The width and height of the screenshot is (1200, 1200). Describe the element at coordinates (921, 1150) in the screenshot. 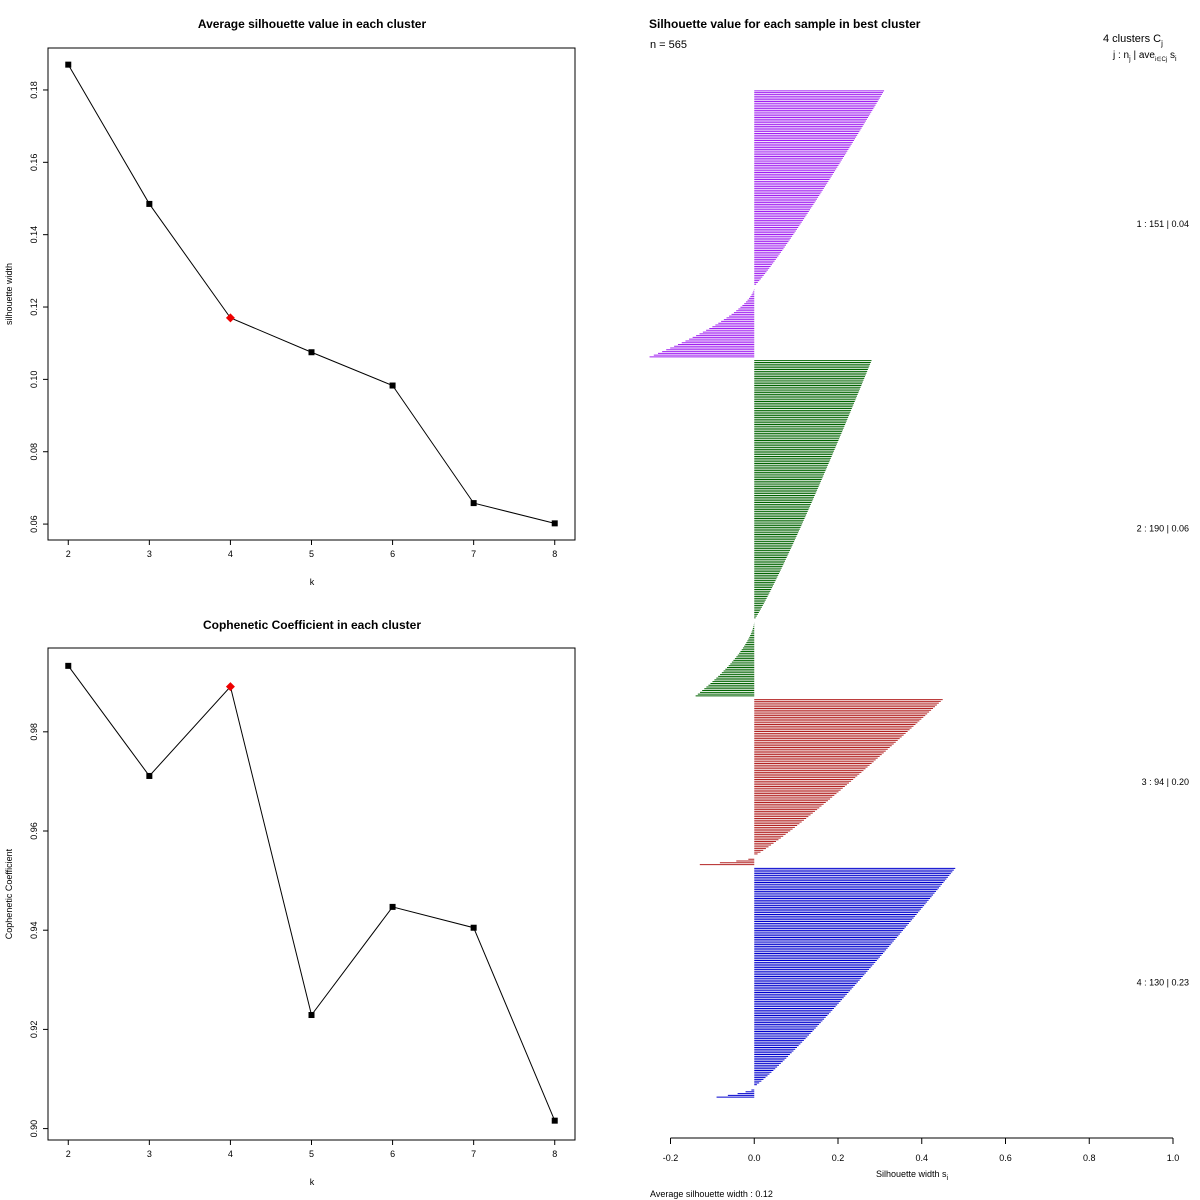

I see `silhouette-width-axis: -0.2 0.0 0.2 0.4 0.6 0.8 1.0` at that location.